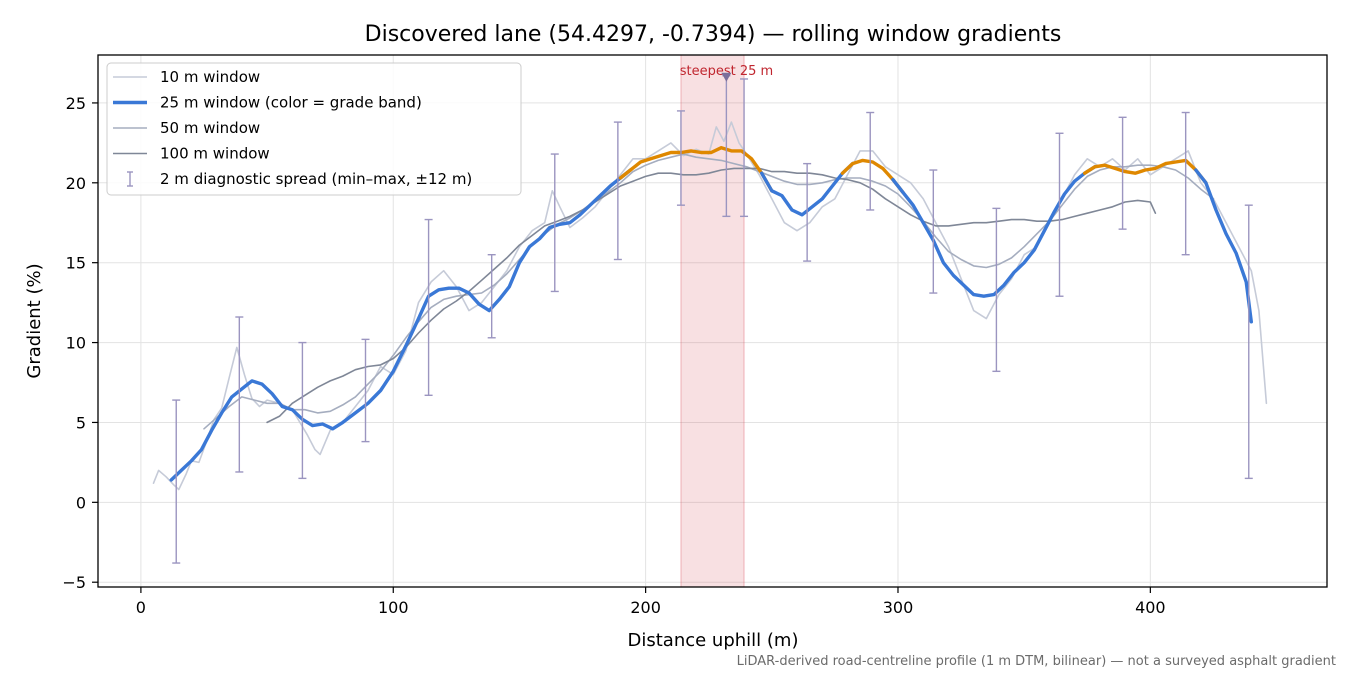 This screenshot has width=1350, height=675. Describe the element at coordinates (291, 103) in the screenshot. I see `legend-label: 25 m window (color = grade band)` at that location.